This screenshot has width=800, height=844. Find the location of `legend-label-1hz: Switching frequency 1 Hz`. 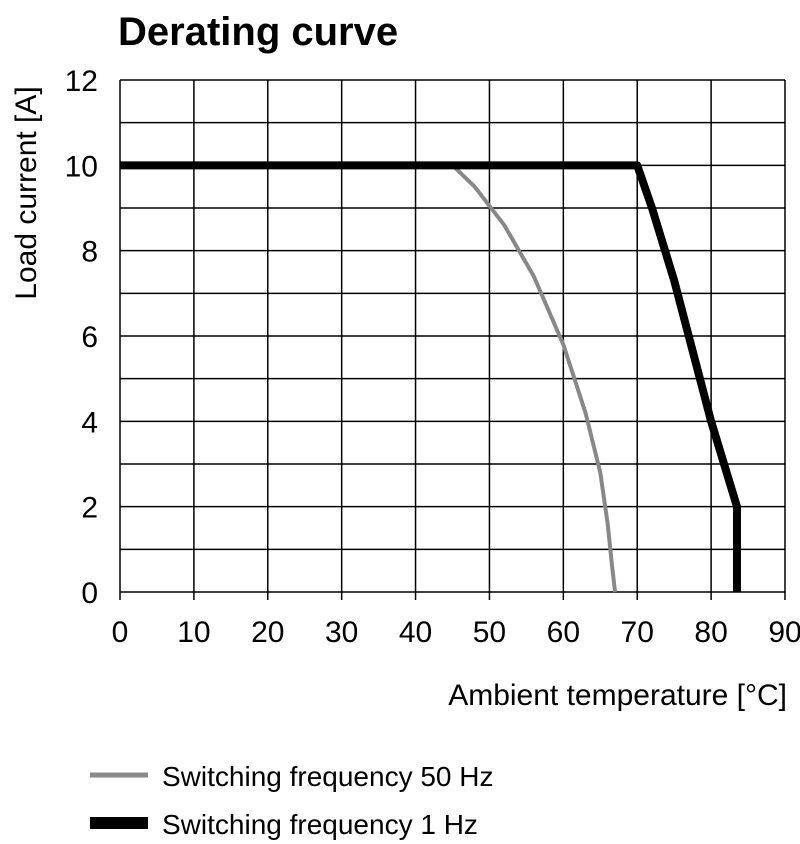

legend-label-1hz: Switching frequency 1 Hz is located at coordinates (320, 824).